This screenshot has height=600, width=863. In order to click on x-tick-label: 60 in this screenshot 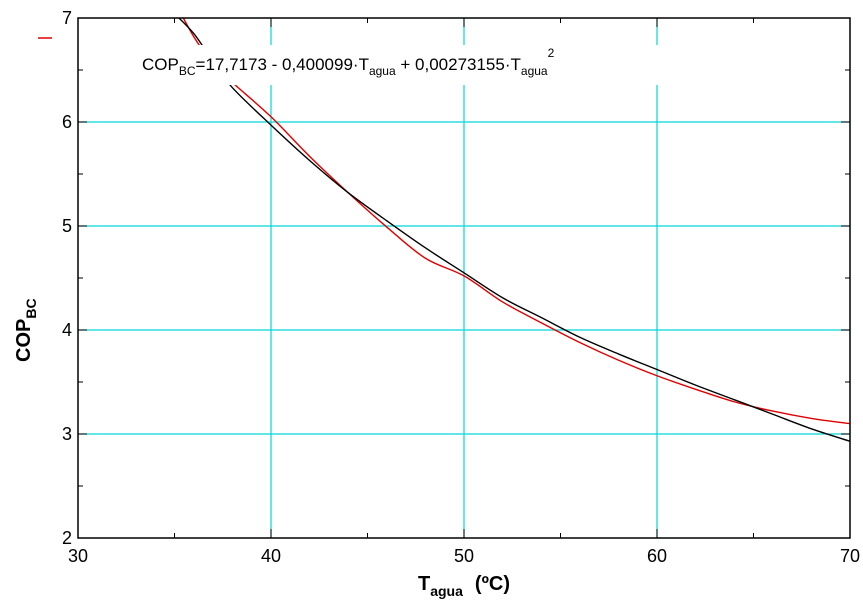, I will do `click(657, 556)`.